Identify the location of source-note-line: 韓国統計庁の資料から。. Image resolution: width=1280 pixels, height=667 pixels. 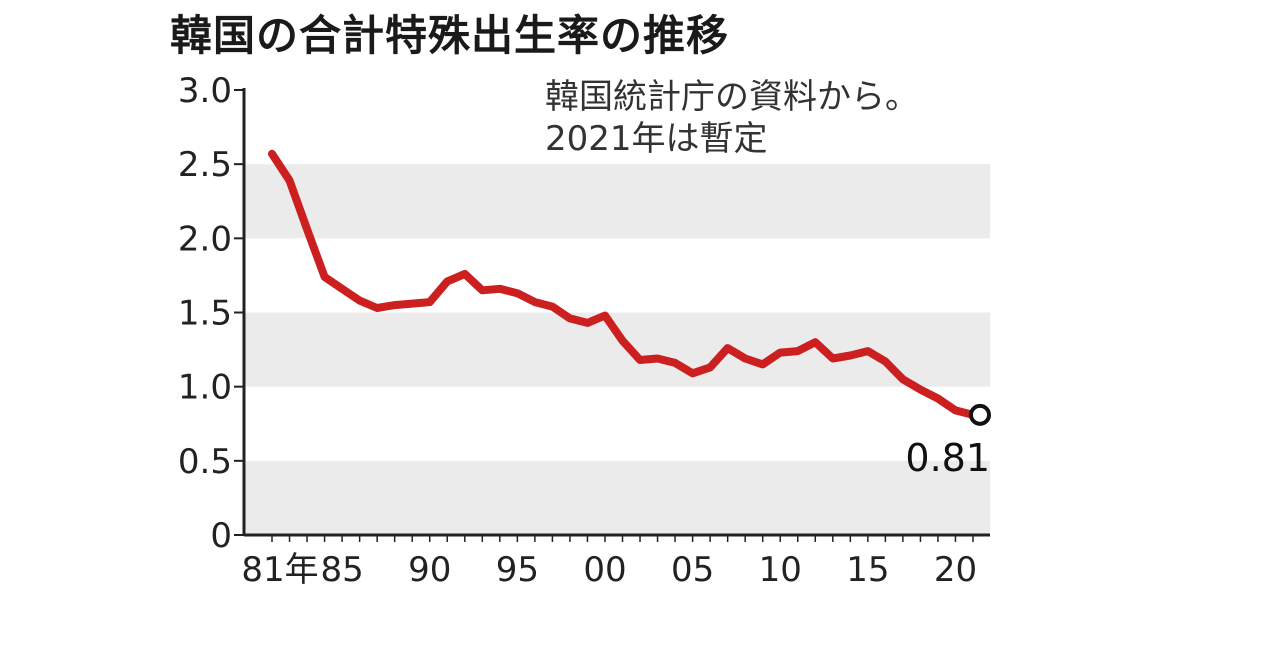
(732, 97).